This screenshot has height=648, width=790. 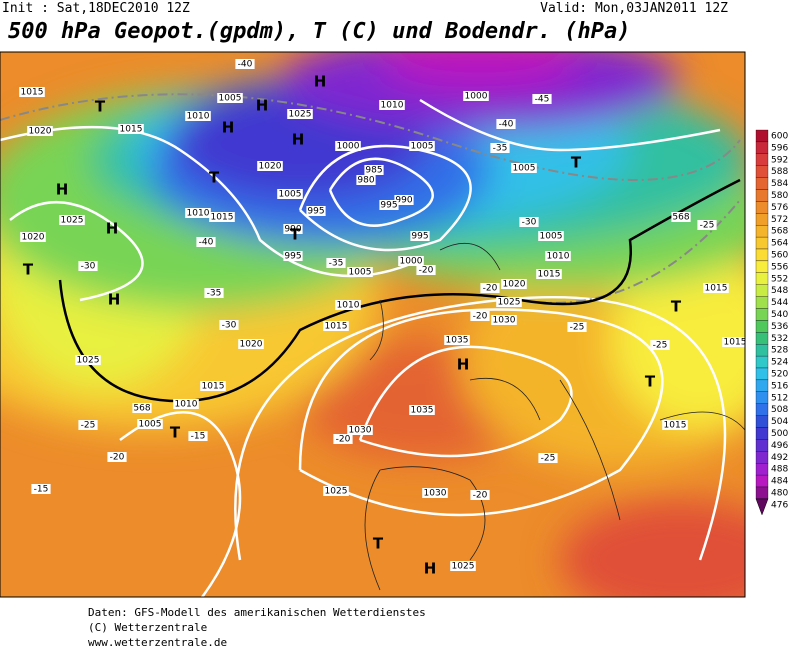 I want to click on isoline-label: -15, so click(x=41, y=490).